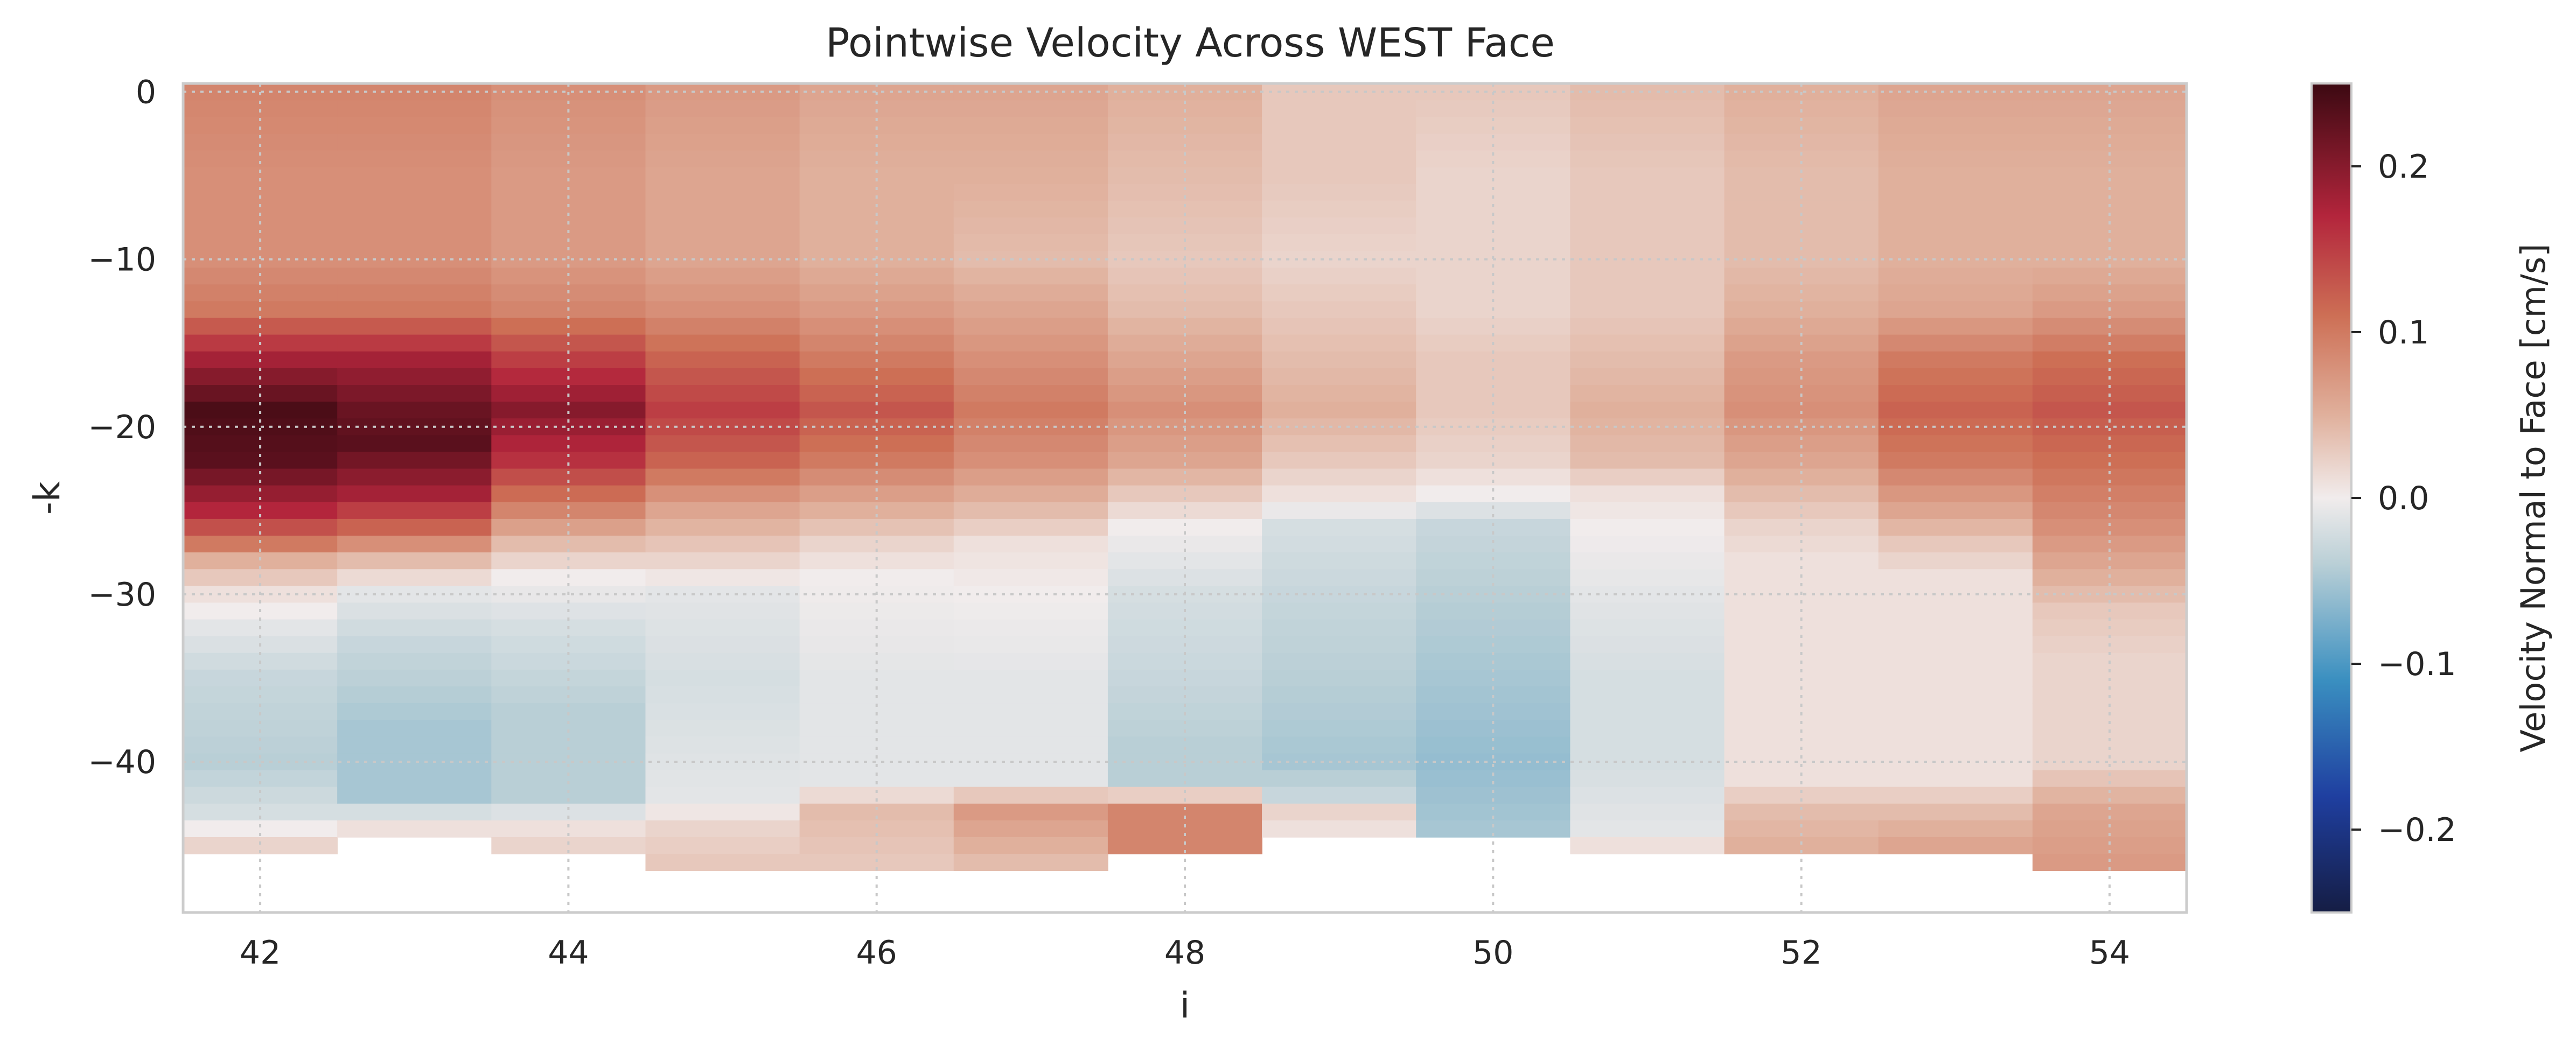 This screenshot has height=1053, width=2576. What do you see at coordinates (1185, 953) in the screenshot?
I see `x-axis-ticks: 42 44 46 48 50 52 54` at bounding box center [1185, 953].